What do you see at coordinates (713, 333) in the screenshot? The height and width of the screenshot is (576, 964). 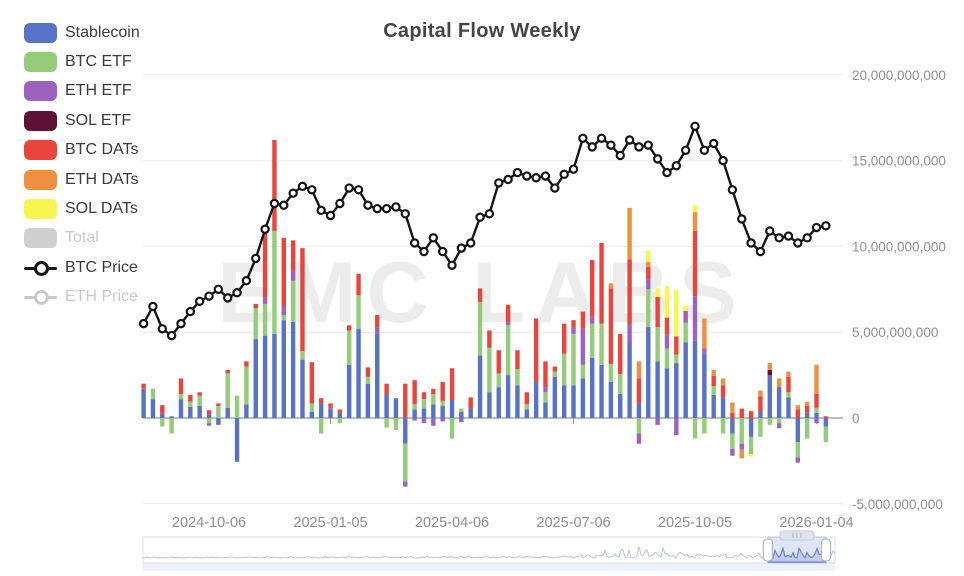 I see `bars-eth-dats` at bounding box center [713, 333].